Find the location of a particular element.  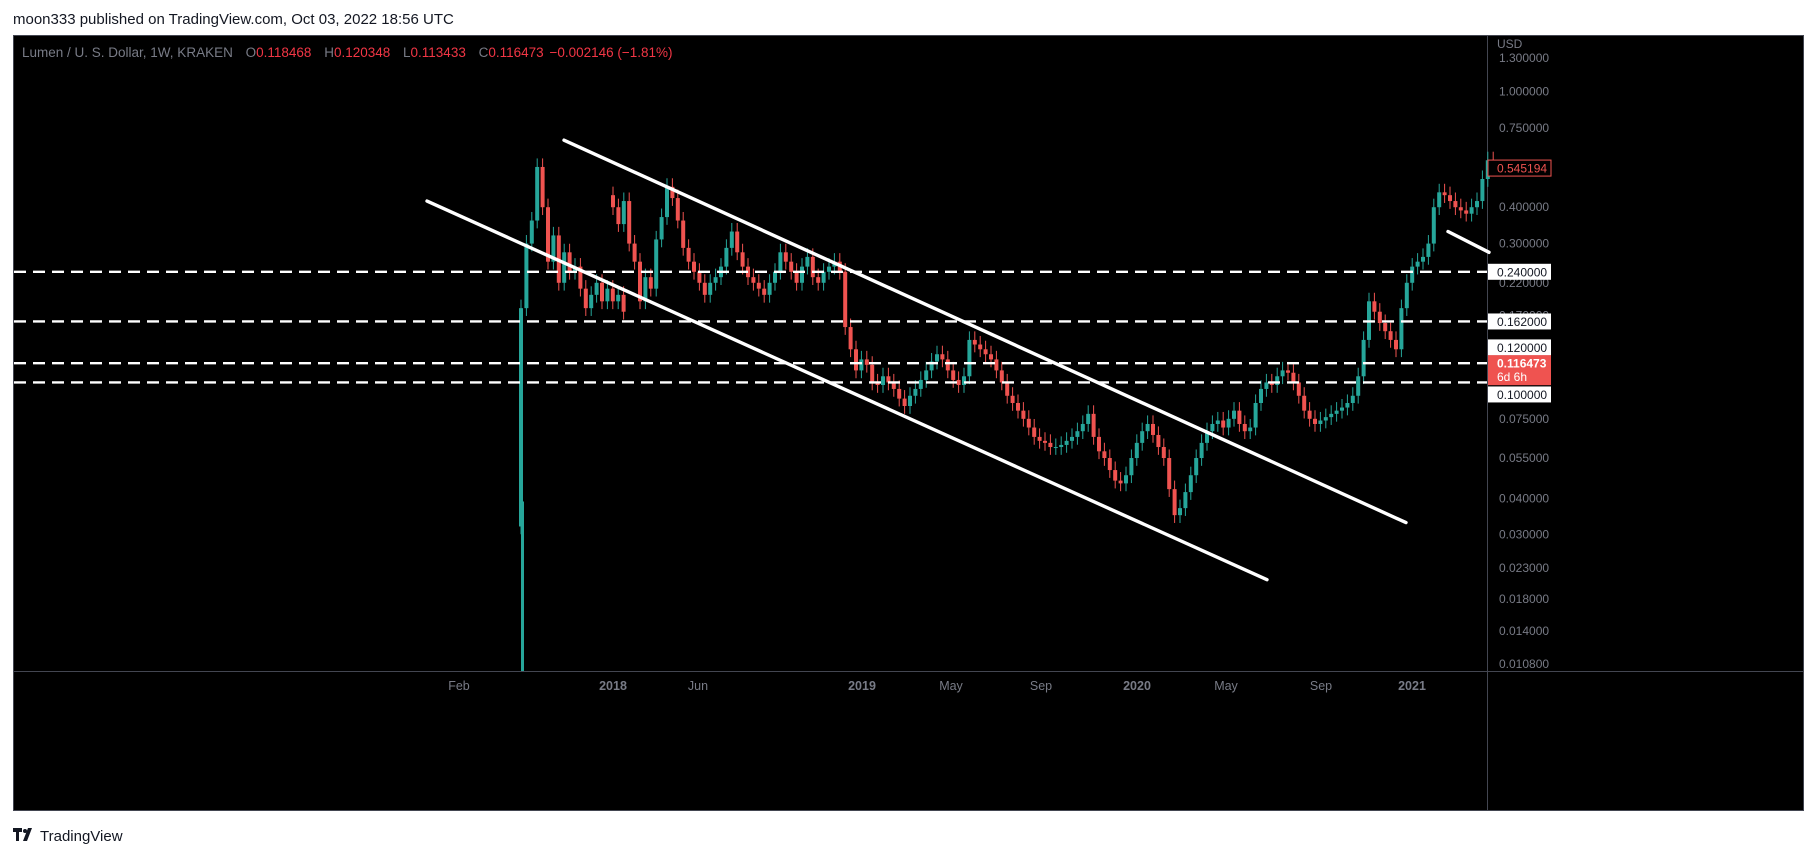

high-label: H is located at coordinates (329, 52).